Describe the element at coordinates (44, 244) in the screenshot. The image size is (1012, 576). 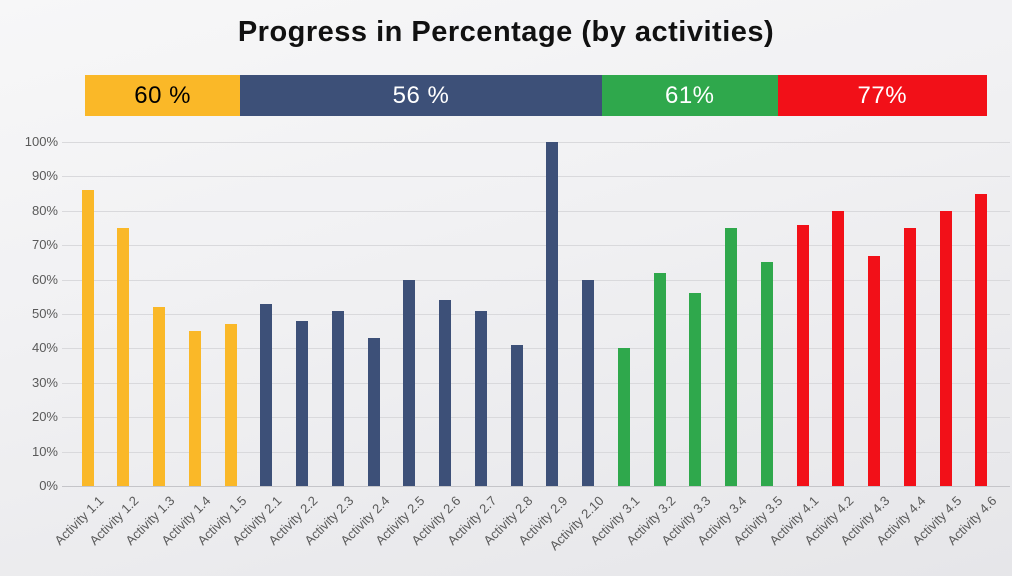
I see `y-axis-tick-label: 70%` at that location.